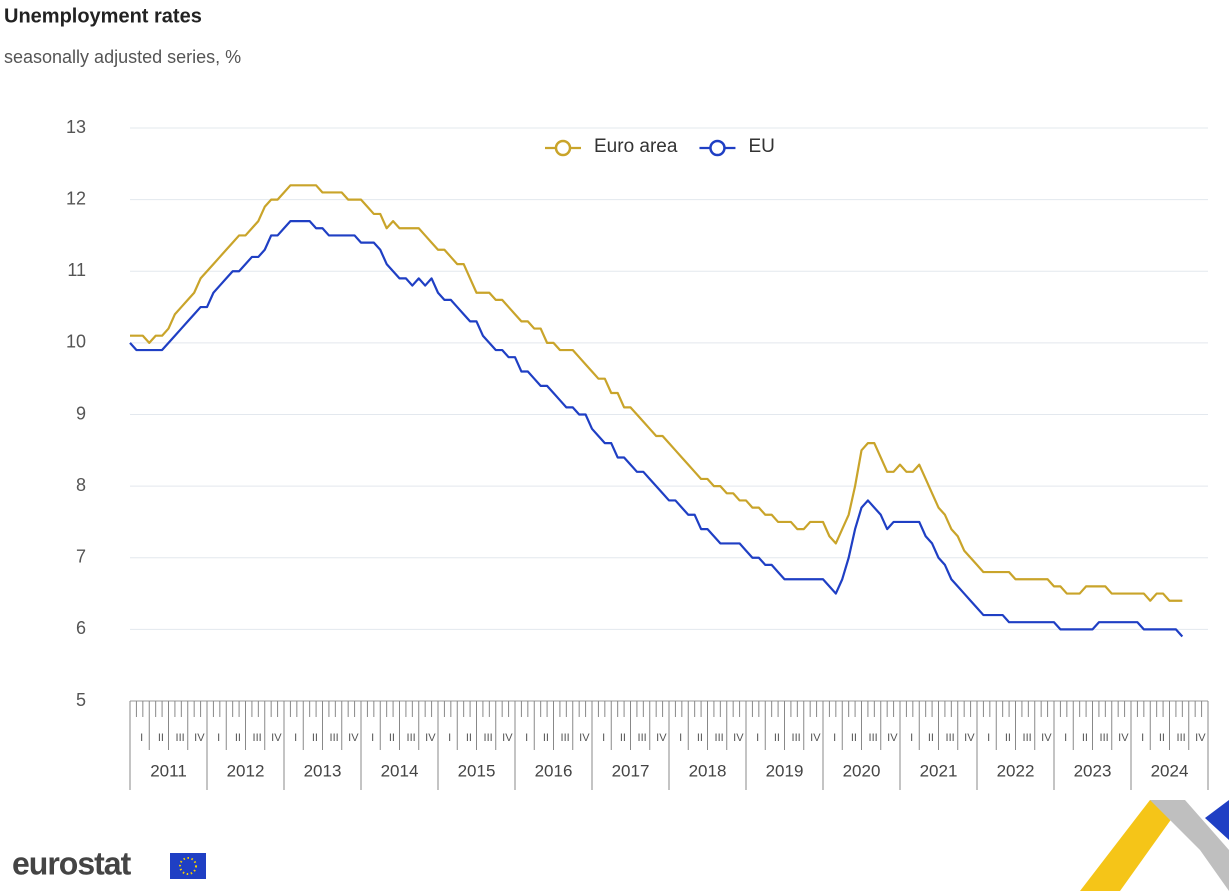 This screenshot has width=1229, height=896. What do you see at coordinates (708, 770) in the screenshot?
I see `year-label: 2018` at bounding box center [708, 770].